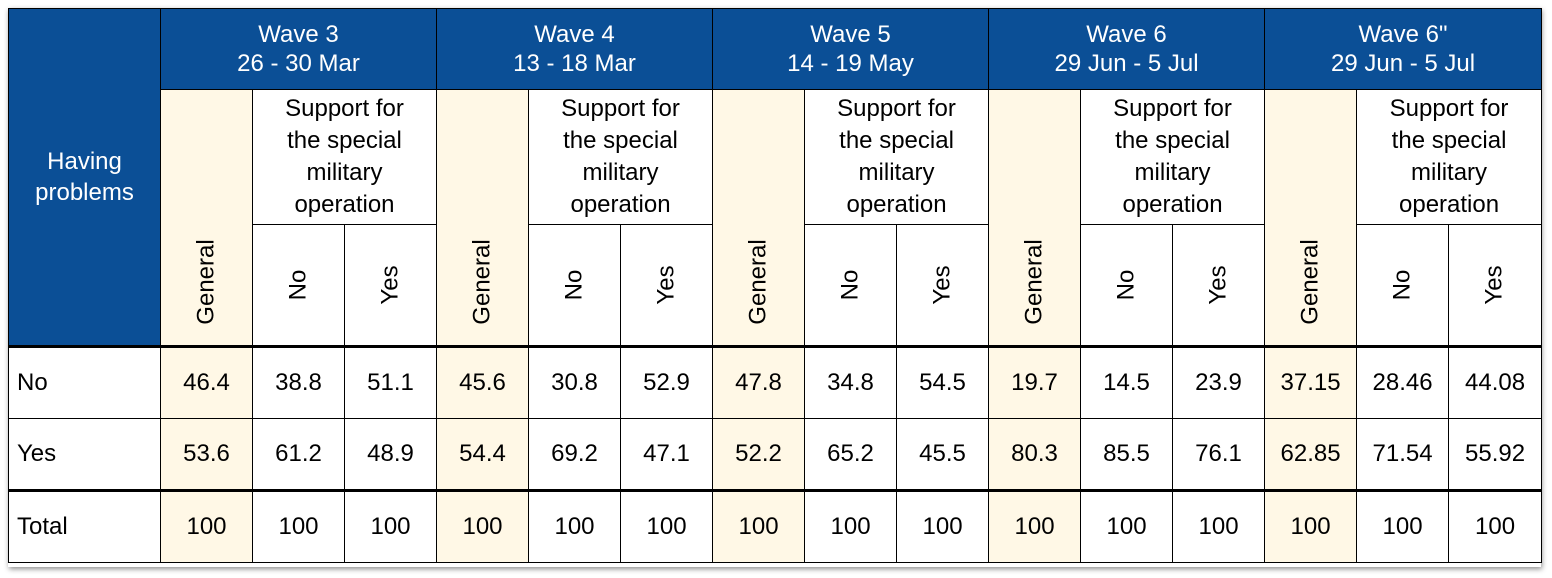  Describe the element at coordinates (1219, 382) in the screenshot. I see `table-cell: 23.9` at that location.